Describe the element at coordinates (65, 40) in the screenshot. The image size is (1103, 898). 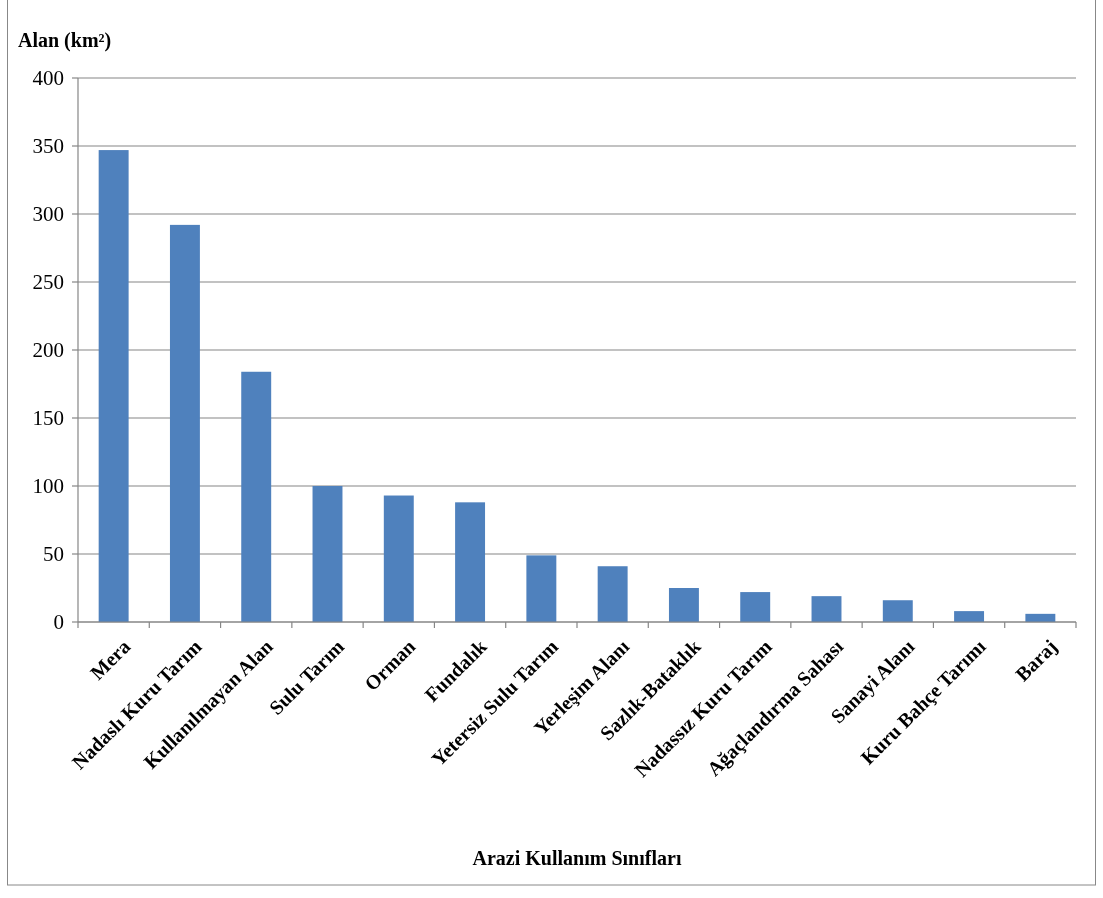
I see `y-axis-title: Alan (km²)` at that location.